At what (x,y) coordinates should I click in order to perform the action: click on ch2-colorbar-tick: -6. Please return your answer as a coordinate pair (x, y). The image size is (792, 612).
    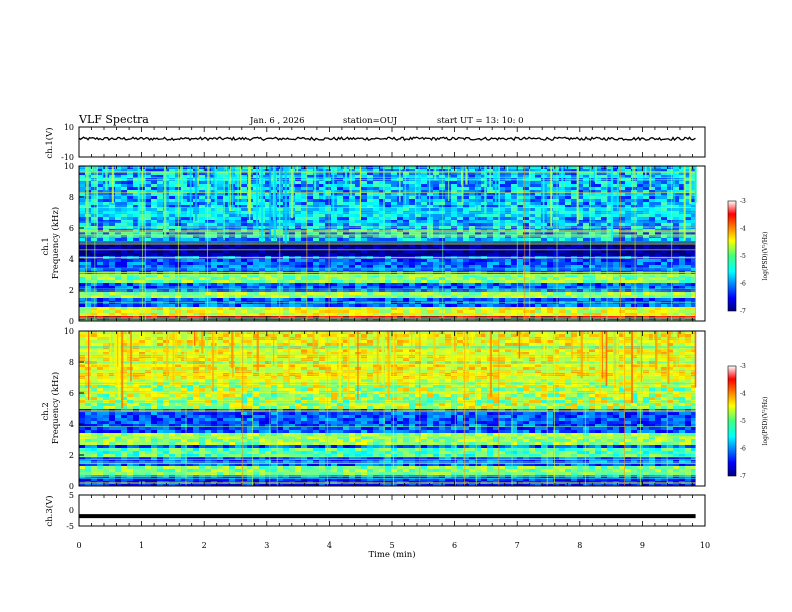
    Looking at the image, I should click on (743, 449).